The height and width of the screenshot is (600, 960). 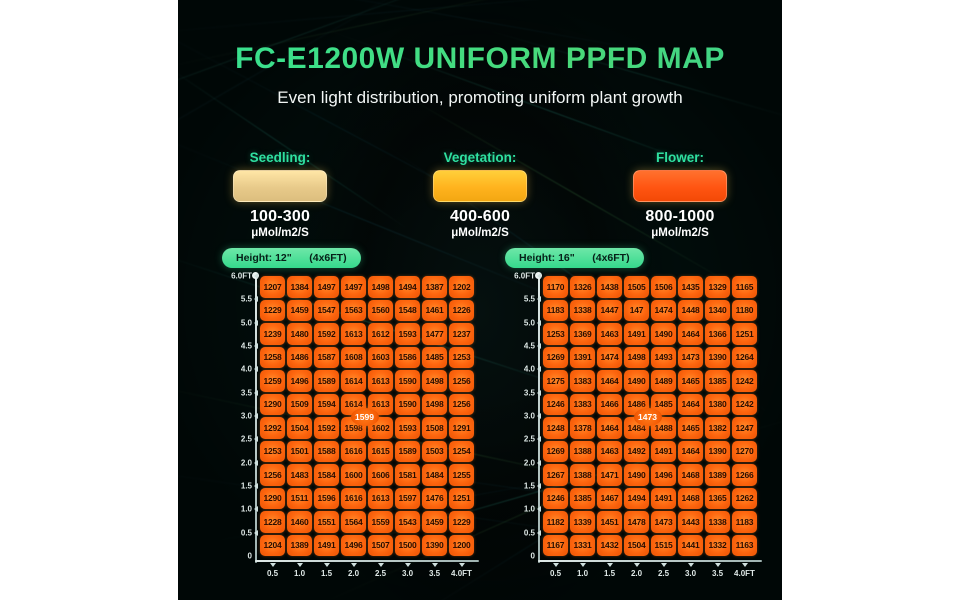 I want to click on ppfd-cell: 1258, so click(x=272, y=357).